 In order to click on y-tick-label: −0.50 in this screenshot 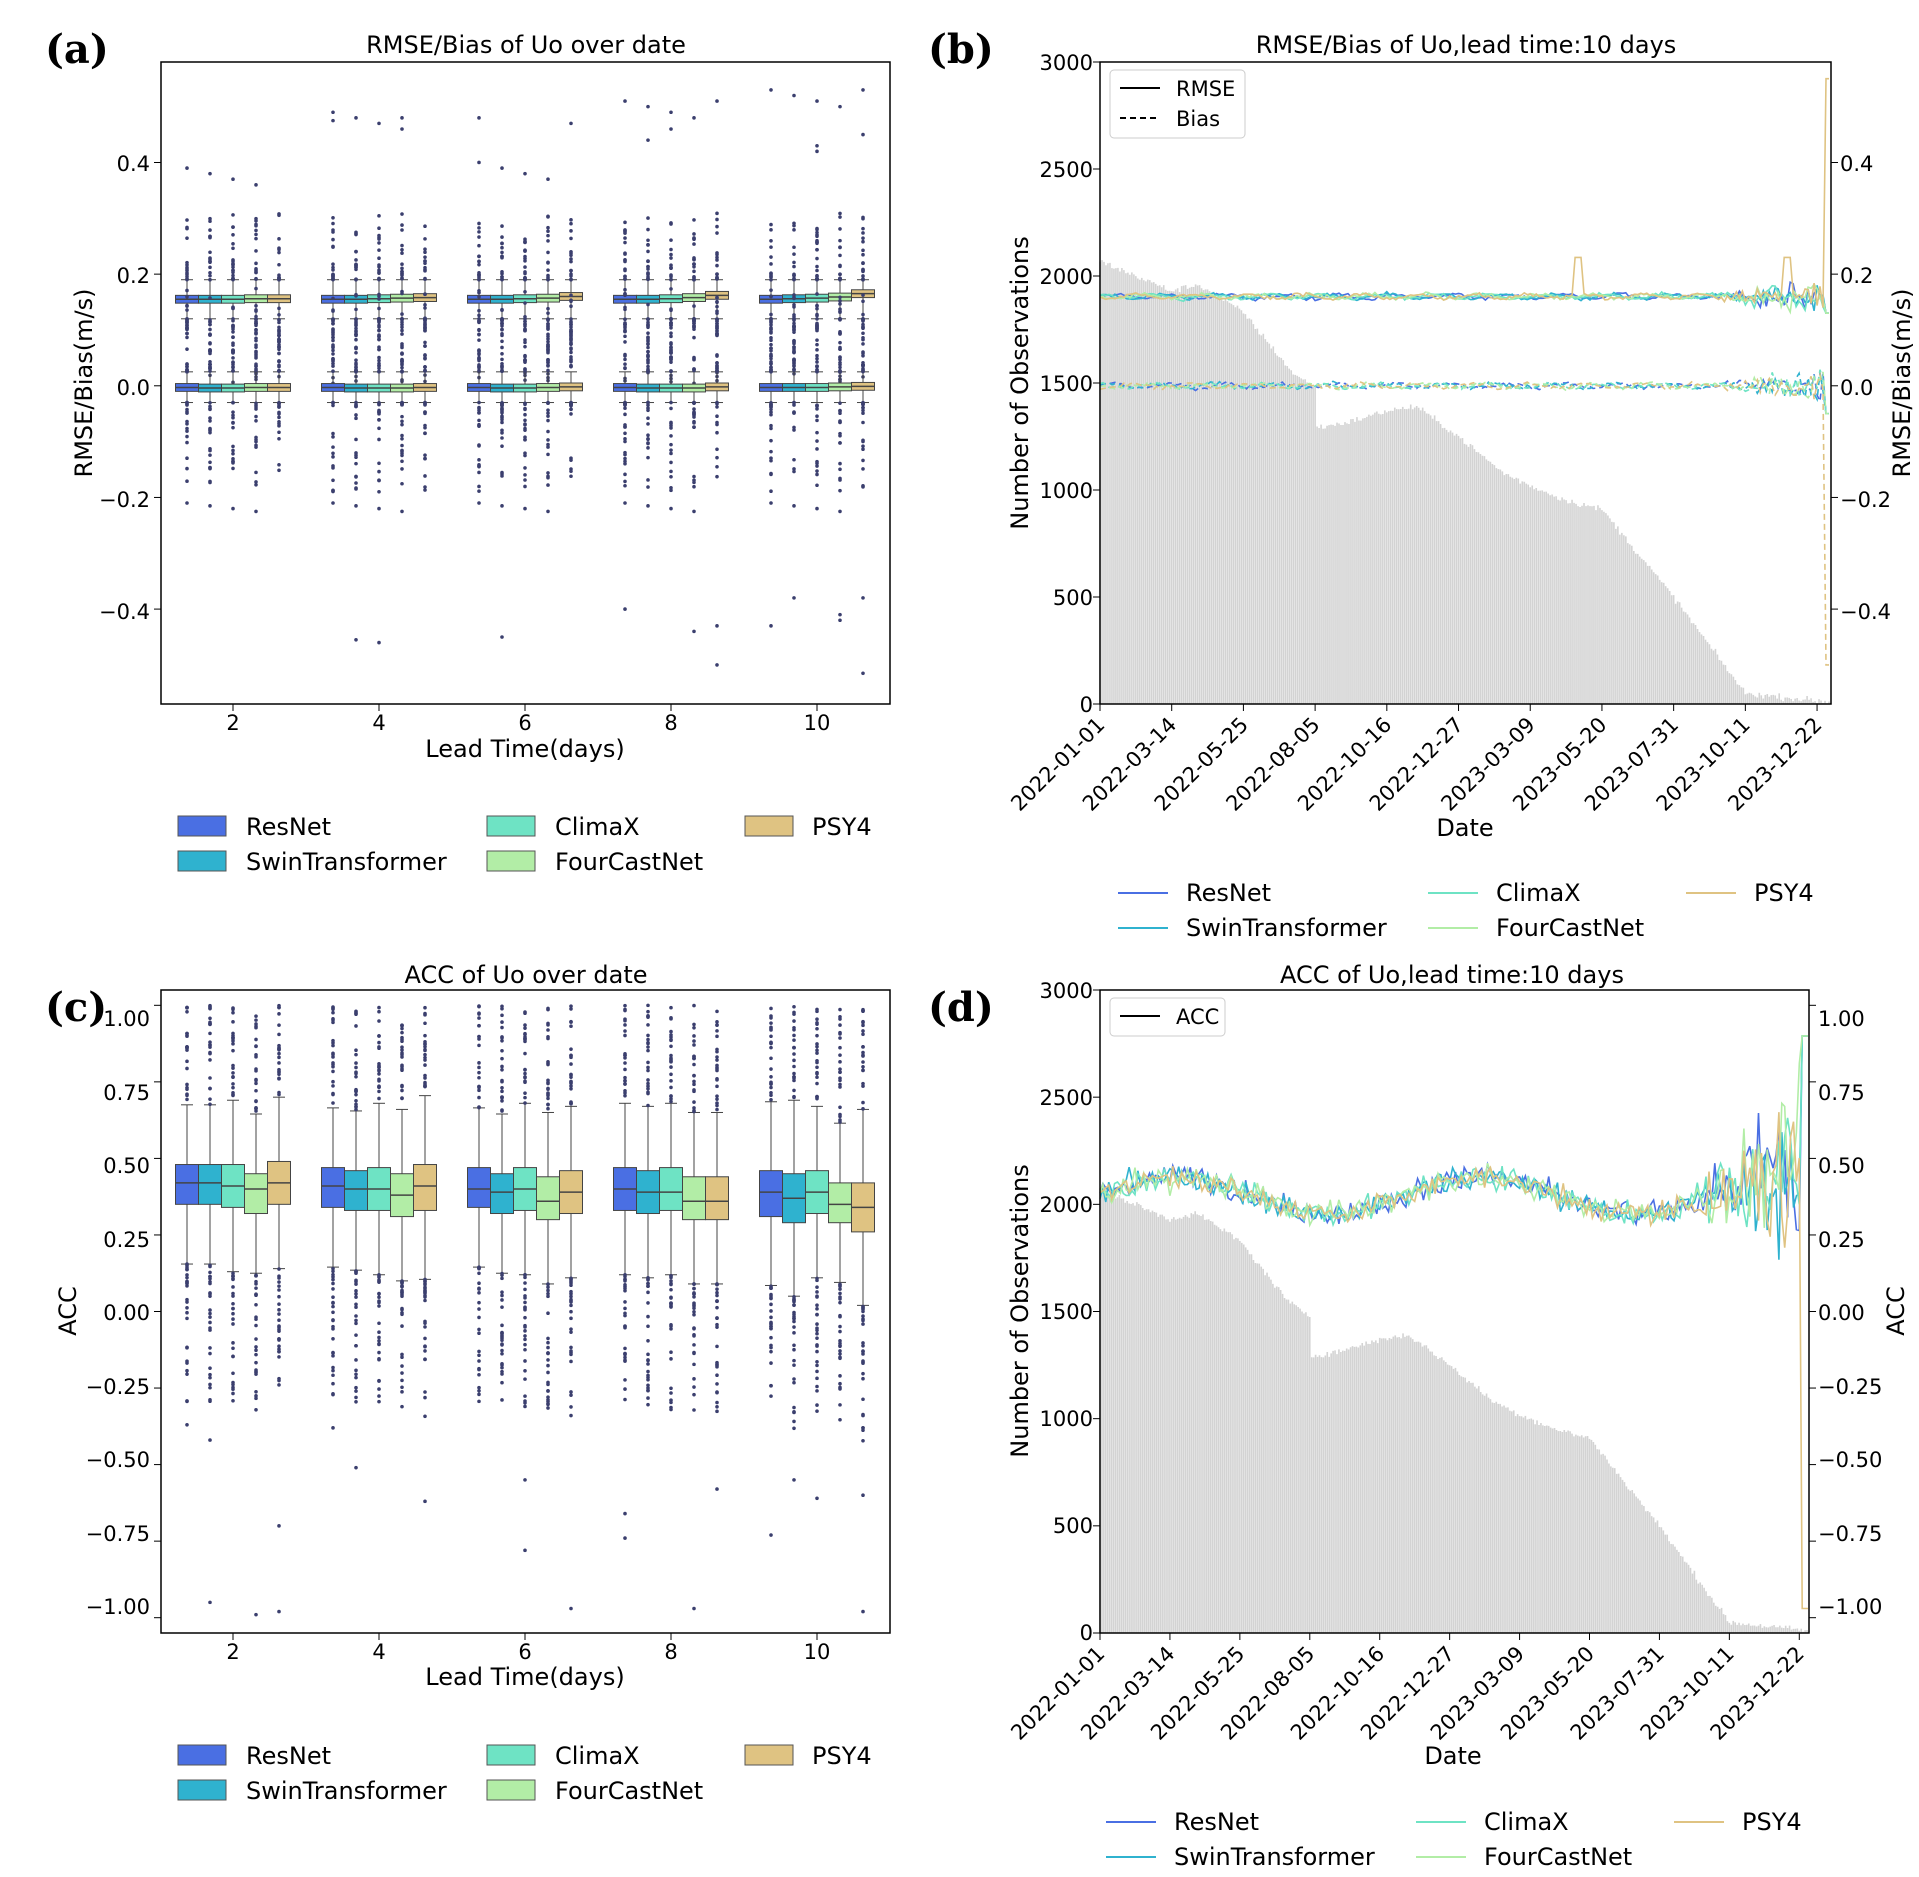, I will do `click(118, 1460)`.